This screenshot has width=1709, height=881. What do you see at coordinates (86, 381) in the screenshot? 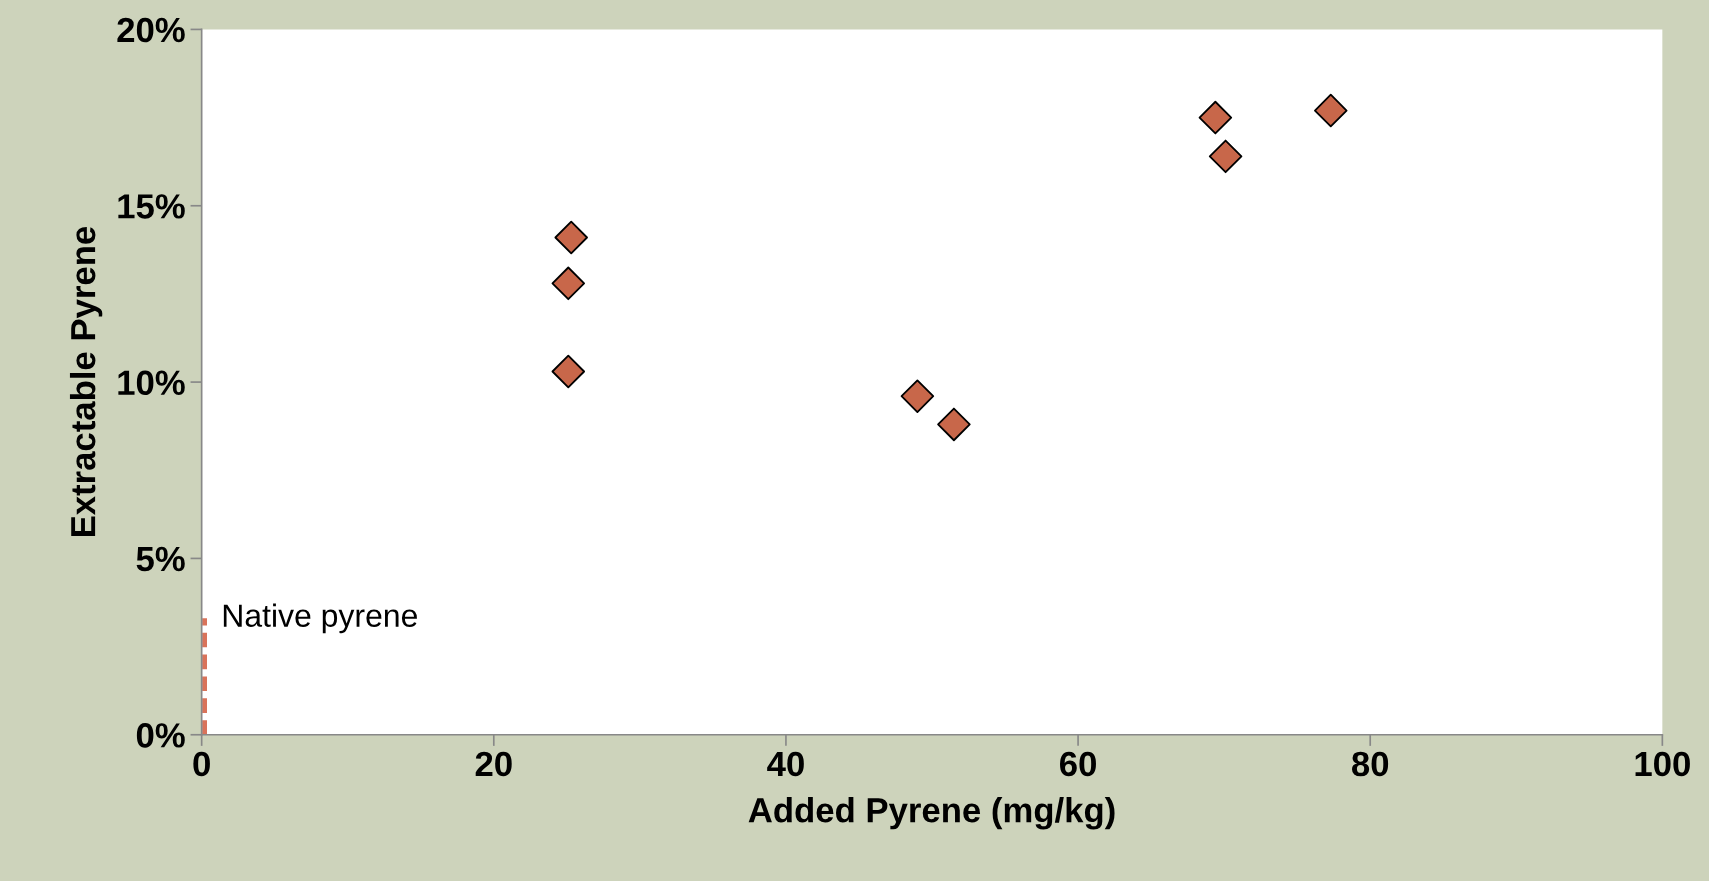
I see `y-axis-title: Extractable Pyrene` at bounding box center [86, 381].